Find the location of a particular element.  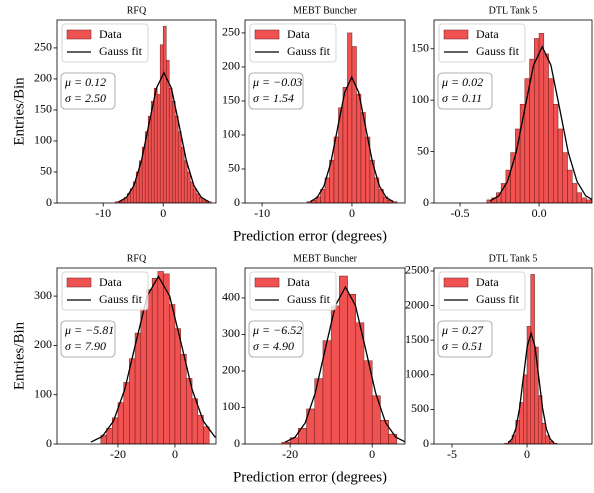

x-tick-label: -5 is located at coordinates (452, 454).